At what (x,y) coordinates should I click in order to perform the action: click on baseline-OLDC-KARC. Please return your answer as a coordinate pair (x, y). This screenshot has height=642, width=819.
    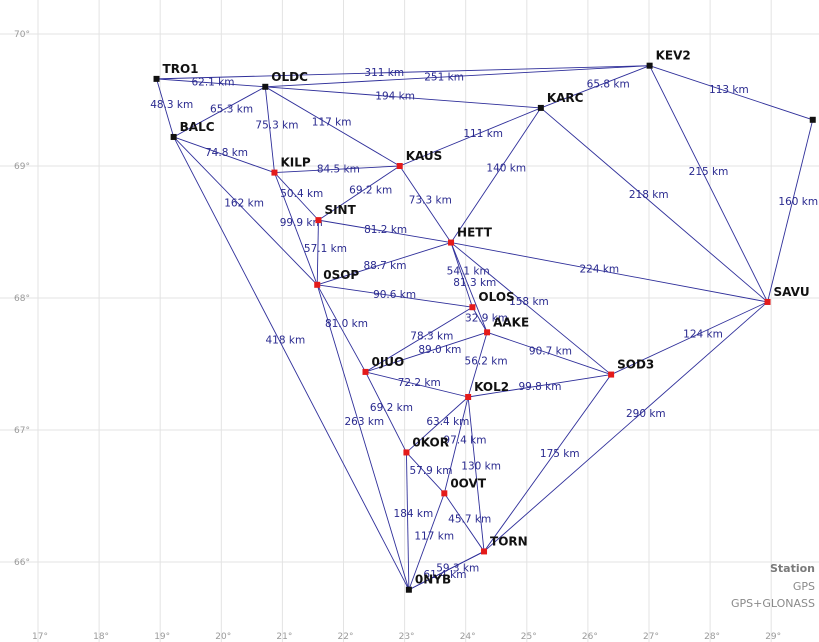
    Looking at the image, I should click on (403, 97).